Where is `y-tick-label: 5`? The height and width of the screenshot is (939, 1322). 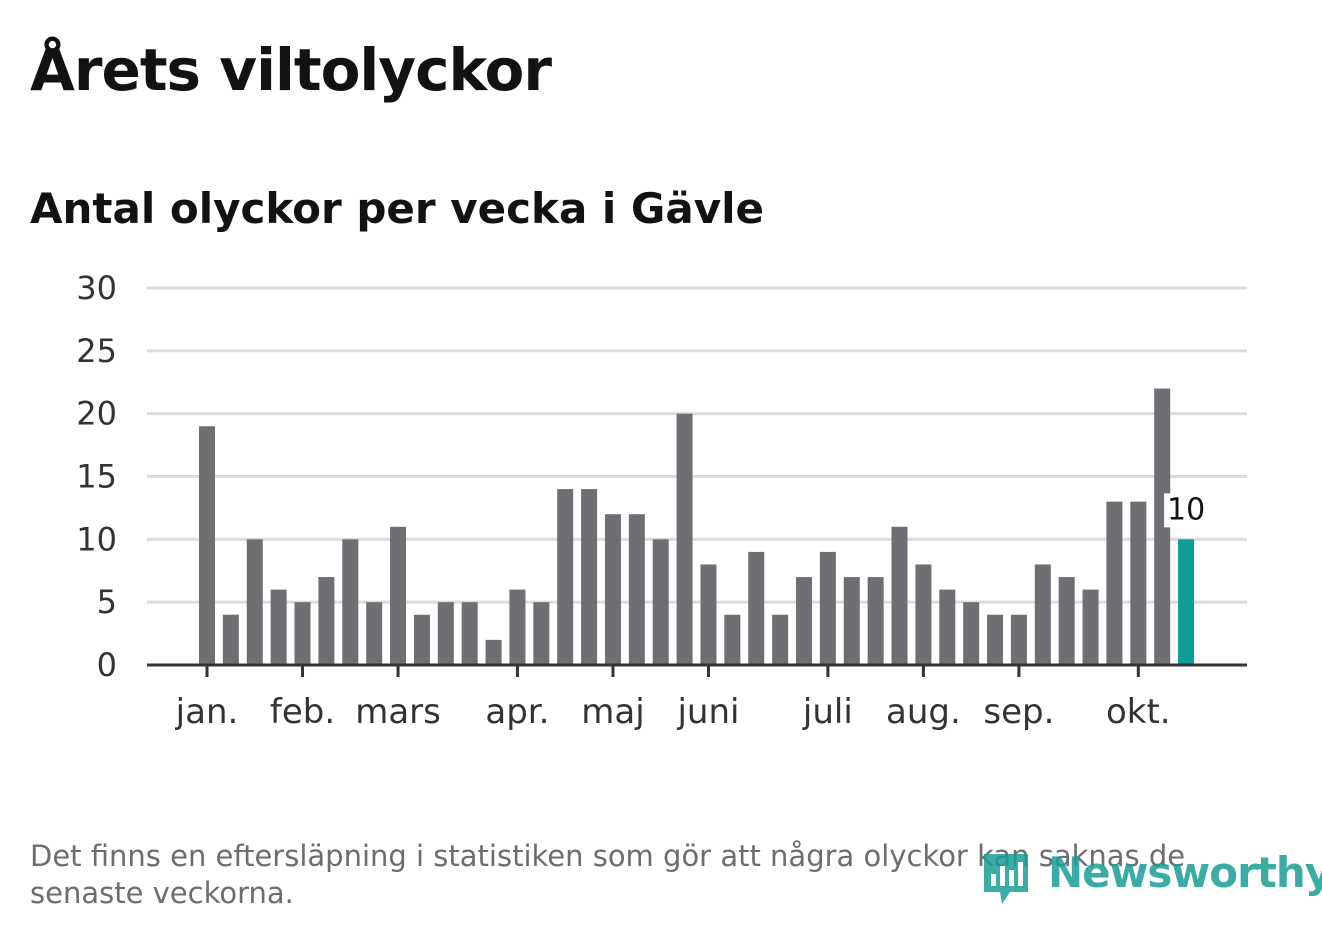 y-tick-label: 5 is located at coordinates (107, 602).